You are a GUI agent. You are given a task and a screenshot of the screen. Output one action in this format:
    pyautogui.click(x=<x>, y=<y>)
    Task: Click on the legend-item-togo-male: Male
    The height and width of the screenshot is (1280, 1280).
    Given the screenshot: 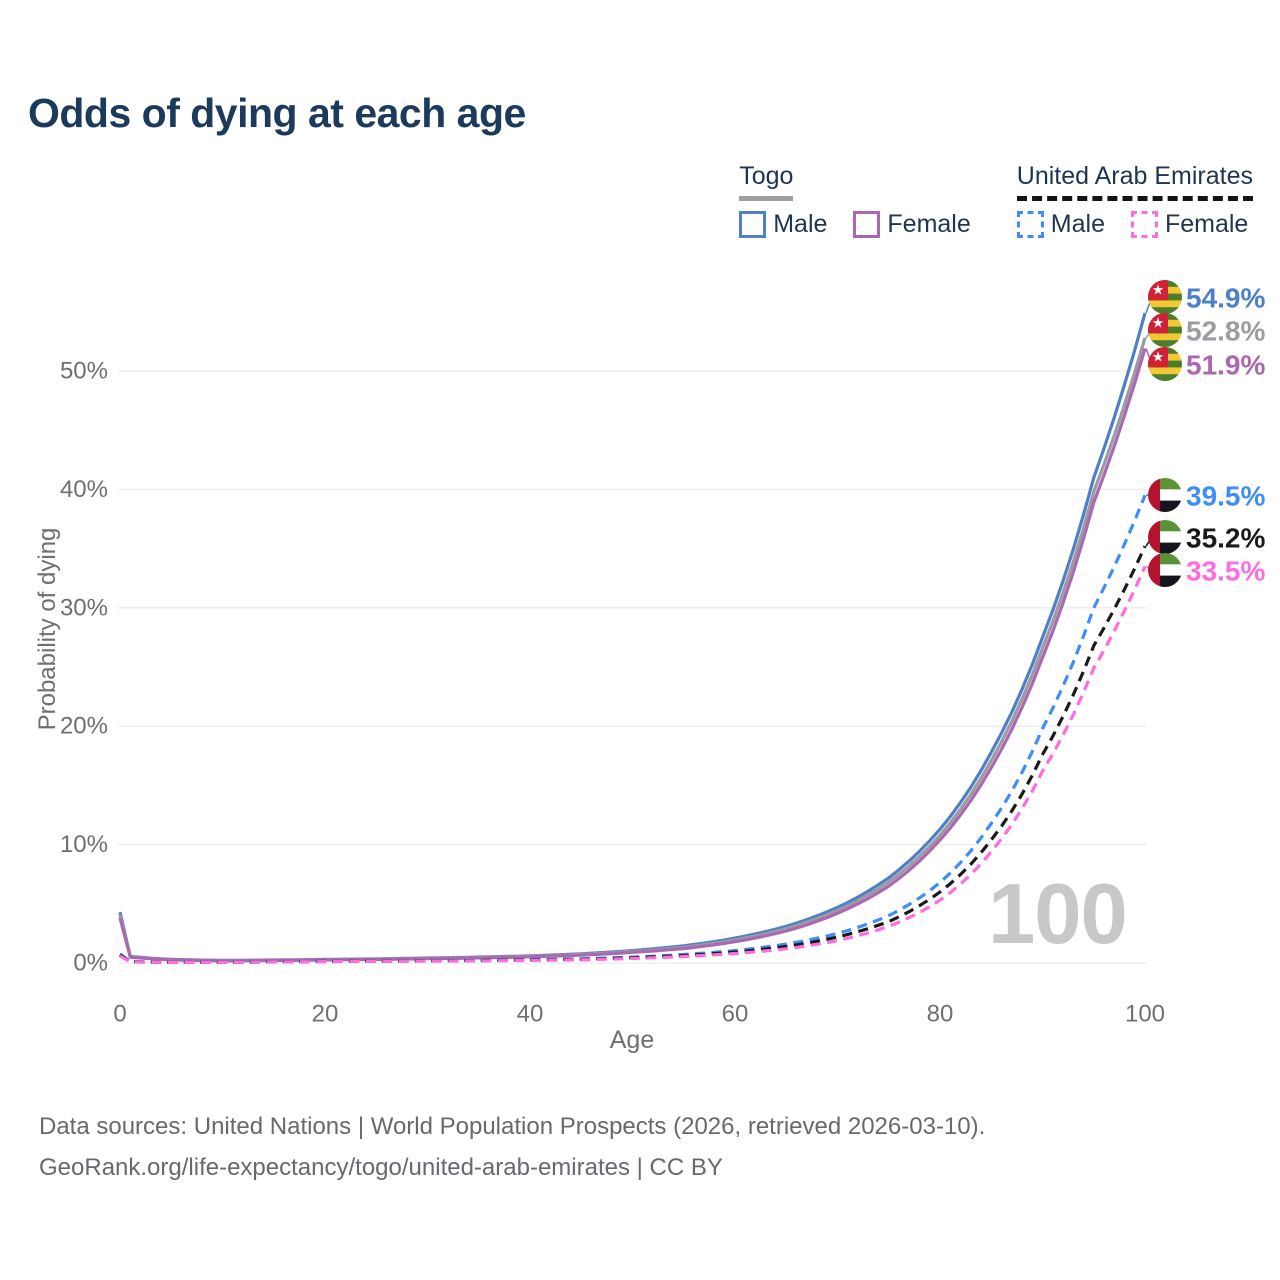 What is the action you would take?
    pyautogui.click(x=783, y=224)
    